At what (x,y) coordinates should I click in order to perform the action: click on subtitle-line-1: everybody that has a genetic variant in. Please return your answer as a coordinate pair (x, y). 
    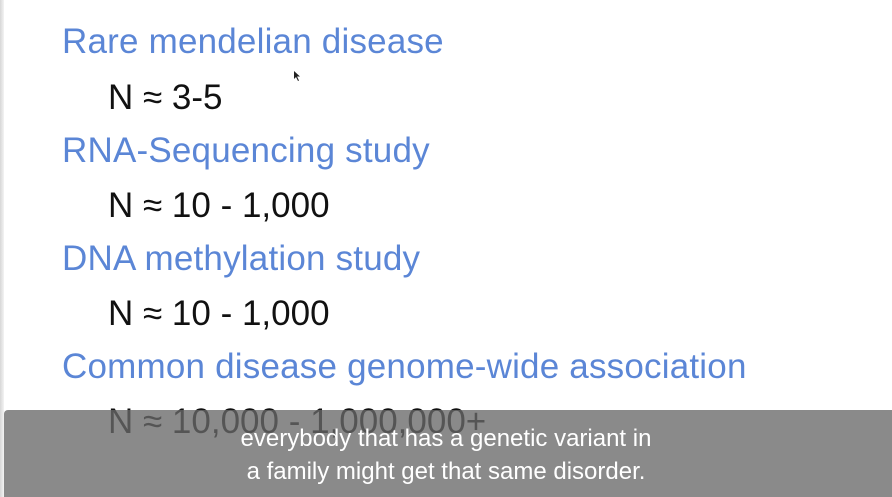
    Looking at the image, I should click on (446, 438).